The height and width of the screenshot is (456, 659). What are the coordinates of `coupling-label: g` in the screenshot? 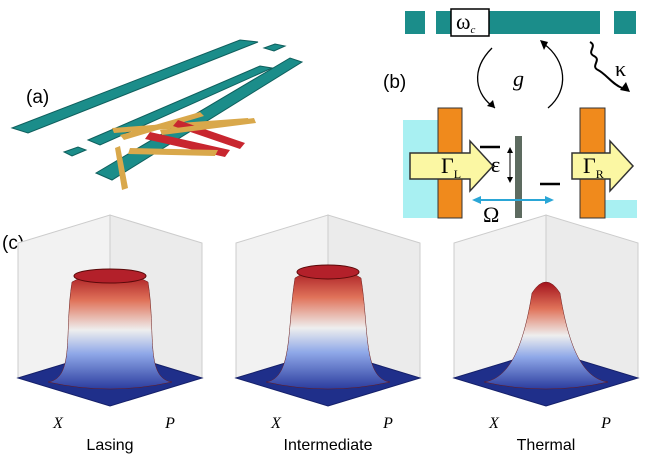 It's located at (518, 78).